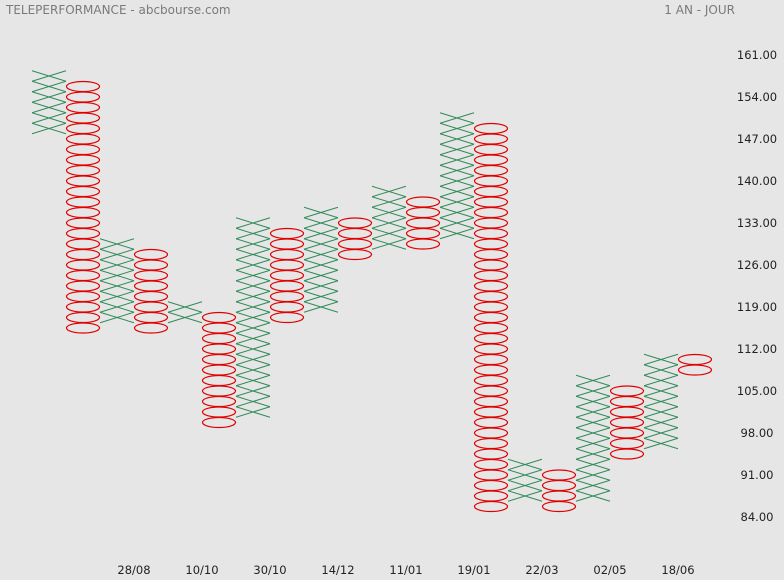 This screenshot has height=580, width=784. Describe the element at coordinates (757, 265) in the screenshot. I see `y-tick-label: 126.00` at that location.